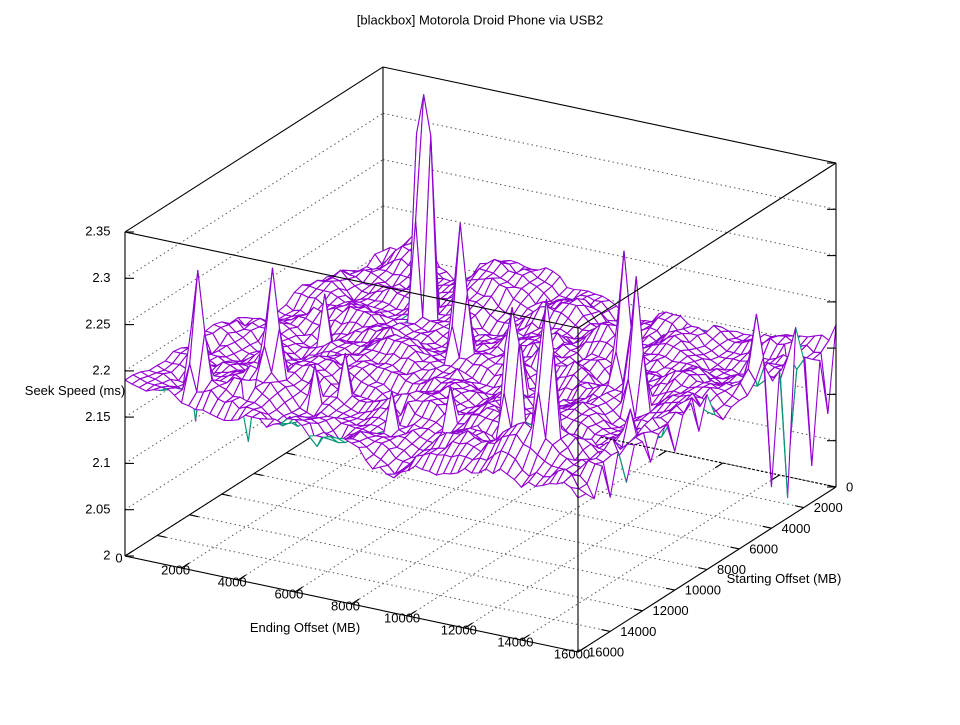 The width and height of the screenshot is (960, 725). I want to click on svg-text: 2.15, so click(97, 416).